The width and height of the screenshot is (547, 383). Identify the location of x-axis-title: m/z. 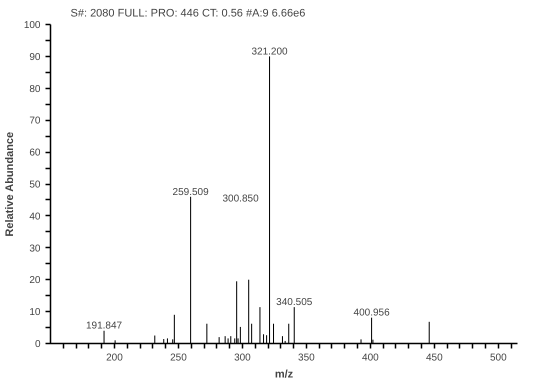
(284, 374).